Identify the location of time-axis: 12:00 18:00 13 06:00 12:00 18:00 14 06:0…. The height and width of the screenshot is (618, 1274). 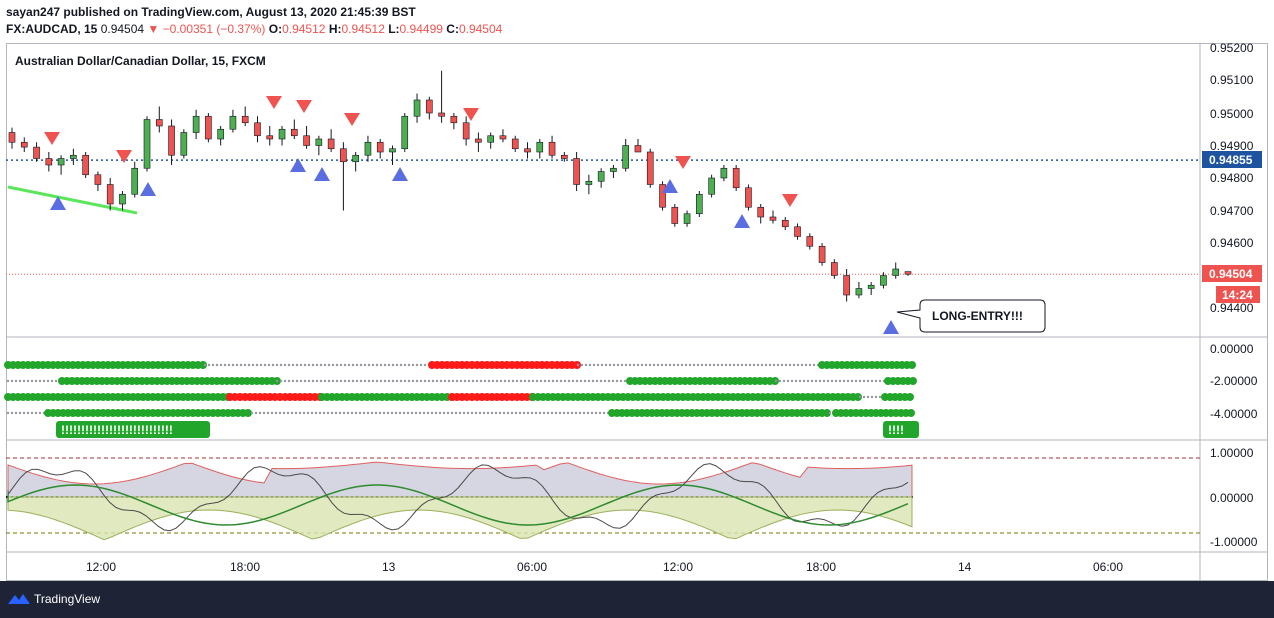
(604, 567).